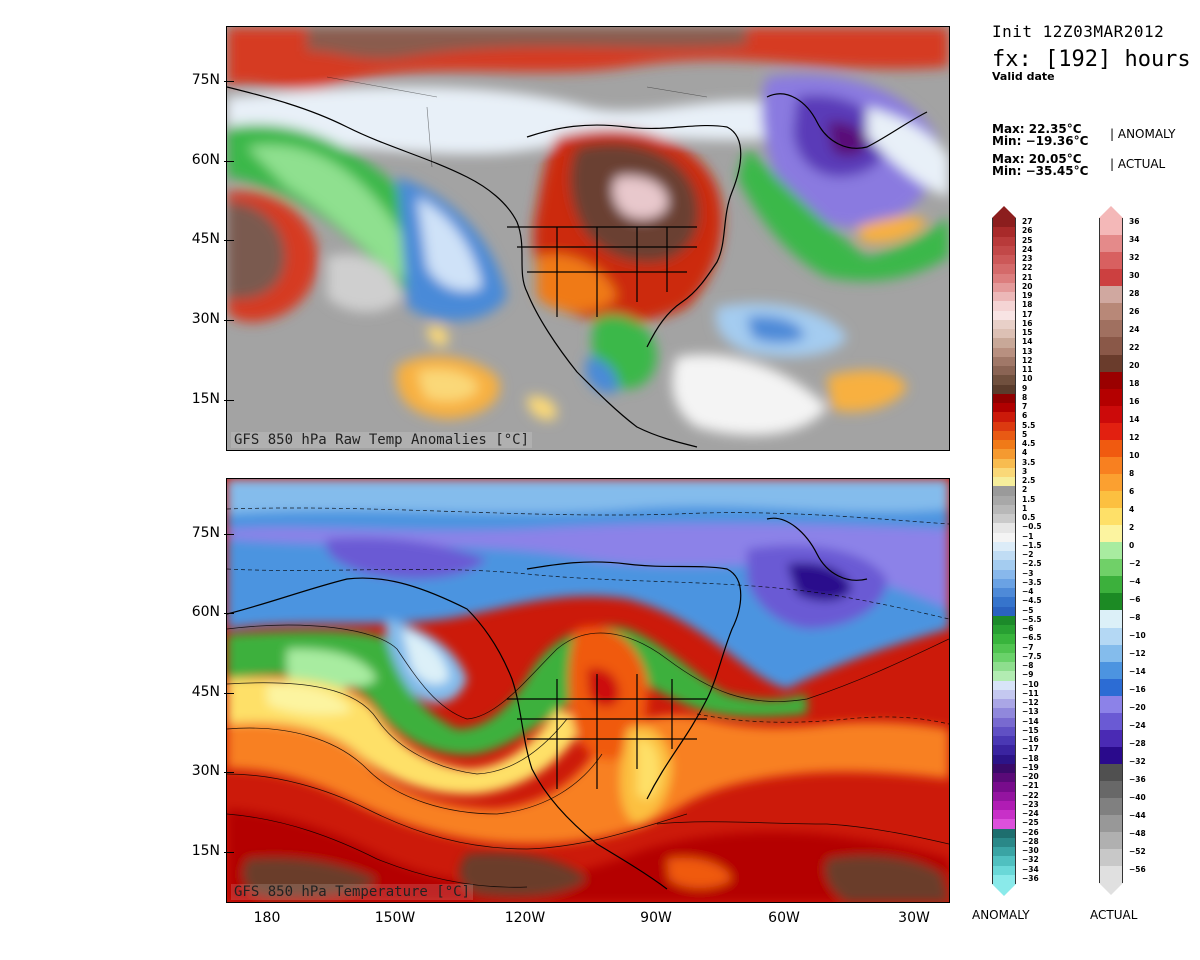 Image resolution: width=1200 pixels, height=960 pixels. Describe the element at coordinates (1030, 795) in the screenshot. I see `anomaly-colorbar-tick-label: −22` at that location.